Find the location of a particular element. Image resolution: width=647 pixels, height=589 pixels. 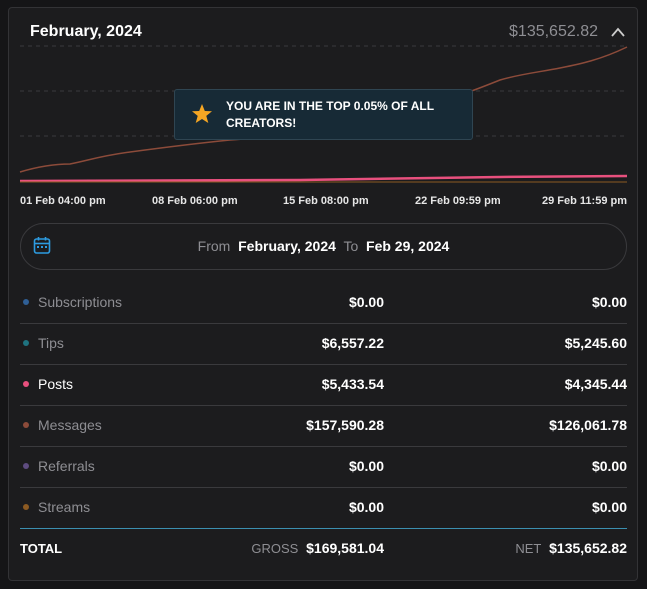

x-label: 15 Feb 08:00 pm is located at coordinates (326, 201).